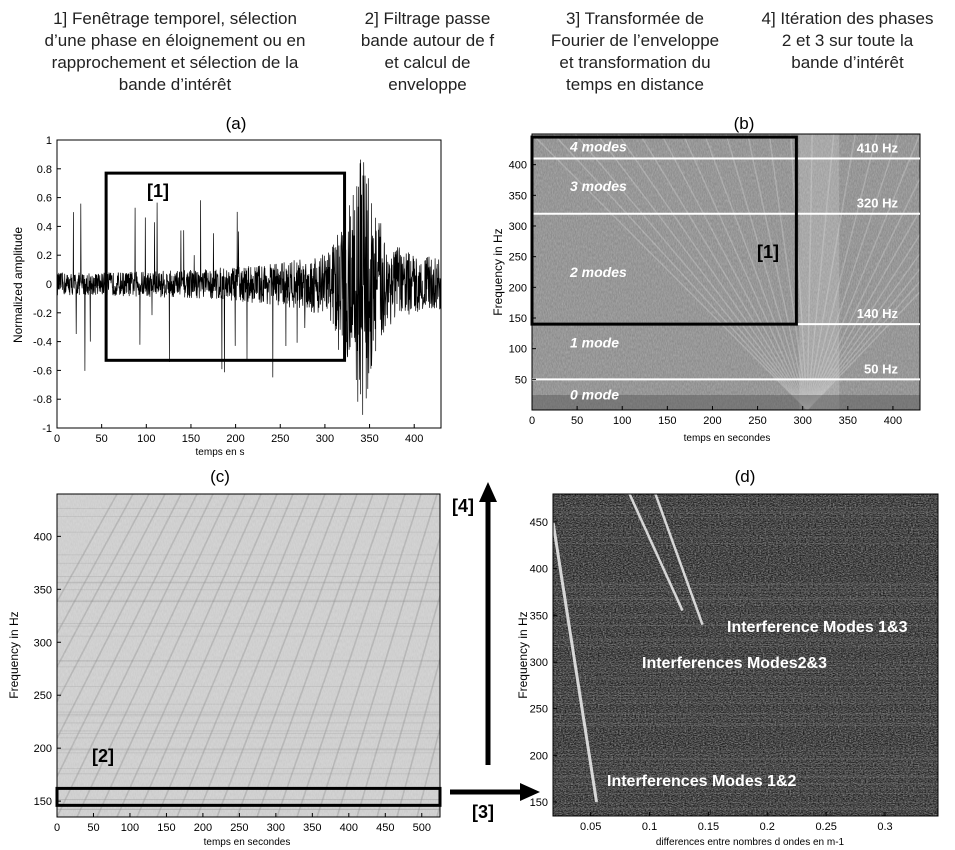 The height and width of the screenshot is (850, 955). Describe the element at coordinates (498, 271) in the screenshot. I see `panel-b-ylabel: Frequency in Hz` at that location.